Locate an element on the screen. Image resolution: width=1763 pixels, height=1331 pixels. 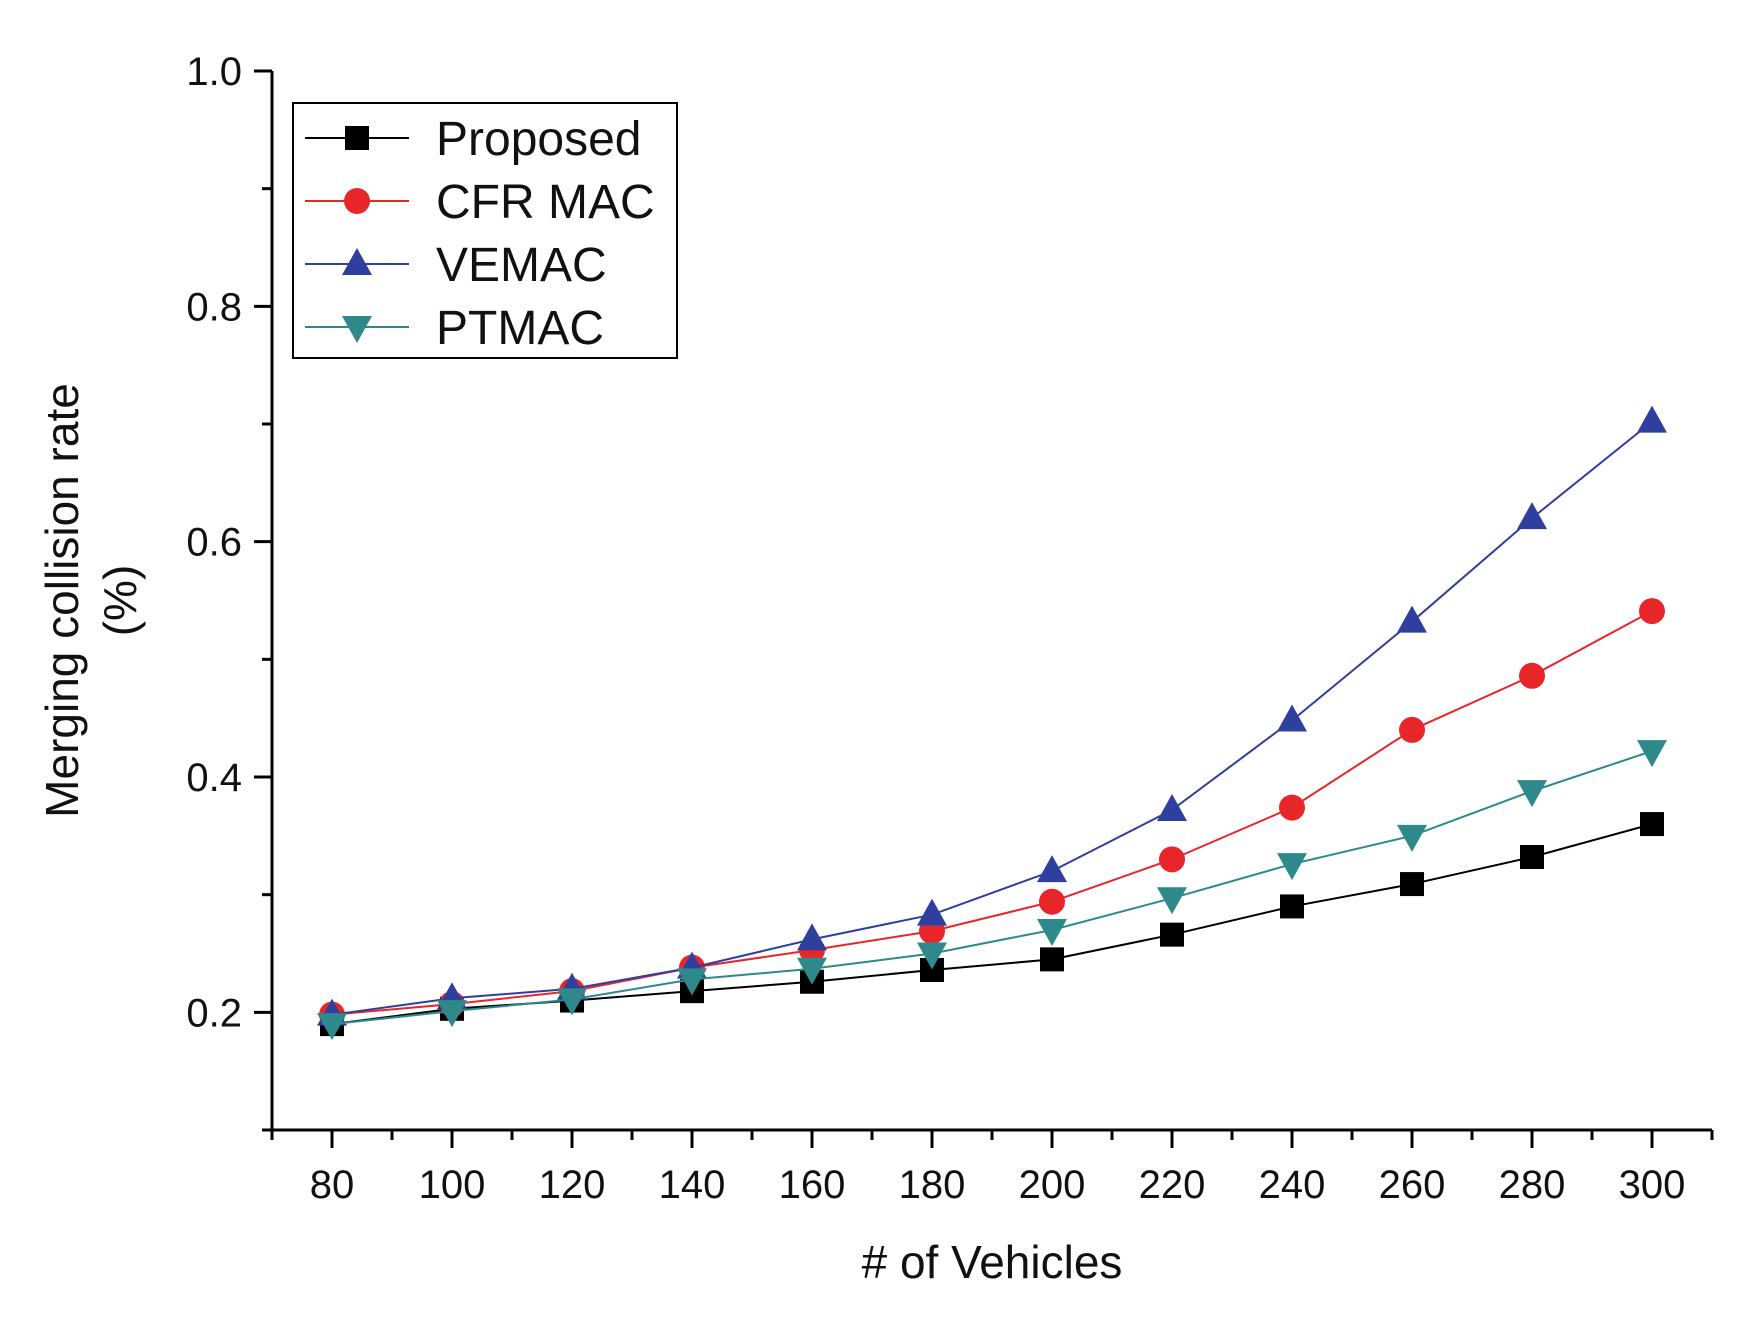
series-line-proposed is located at coordinates (992, 924).